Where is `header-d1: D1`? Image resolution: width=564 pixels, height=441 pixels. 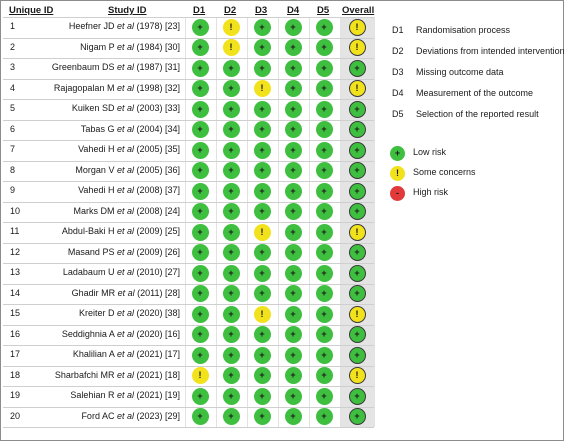 header-d1: D1 is located at coordinates (199, 10).